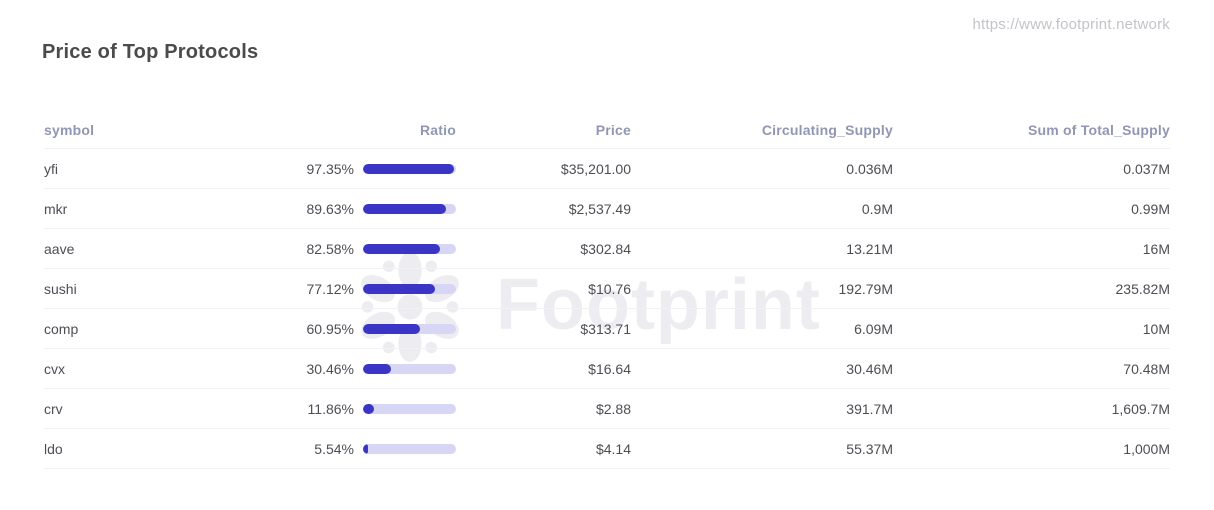 The width and height of the screenshot is (1214, 510). I want to click on total-supply-cell: 1,609.7M, so click(1140, 408).